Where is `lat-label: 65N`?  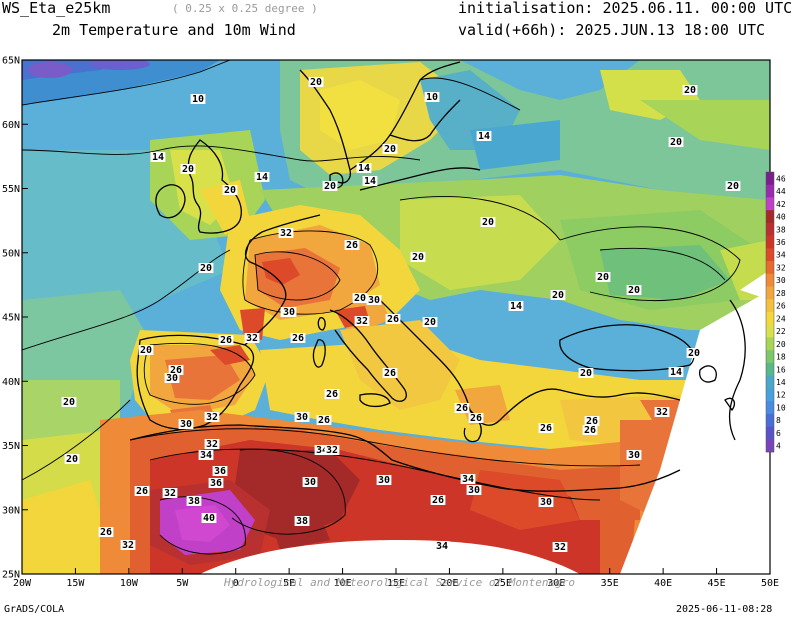
lat-label: 65N is located at coordinates (11, 61).